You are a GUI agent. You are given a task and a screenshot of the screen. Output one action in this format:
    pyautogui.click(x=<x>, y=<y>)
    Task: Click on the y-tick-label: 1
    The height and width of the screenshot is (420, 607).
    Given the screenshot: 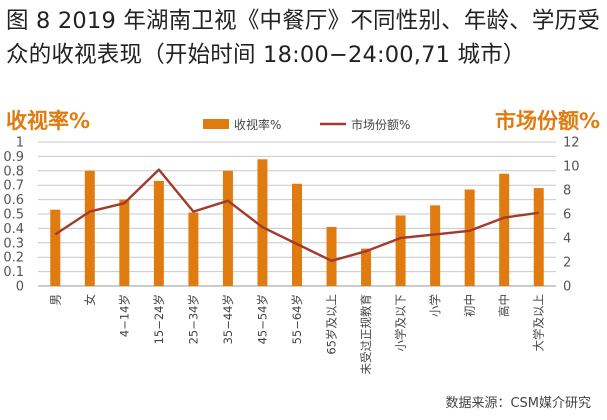 What is the action you would take?
    pyautogui.click(x=20, y=143)
    